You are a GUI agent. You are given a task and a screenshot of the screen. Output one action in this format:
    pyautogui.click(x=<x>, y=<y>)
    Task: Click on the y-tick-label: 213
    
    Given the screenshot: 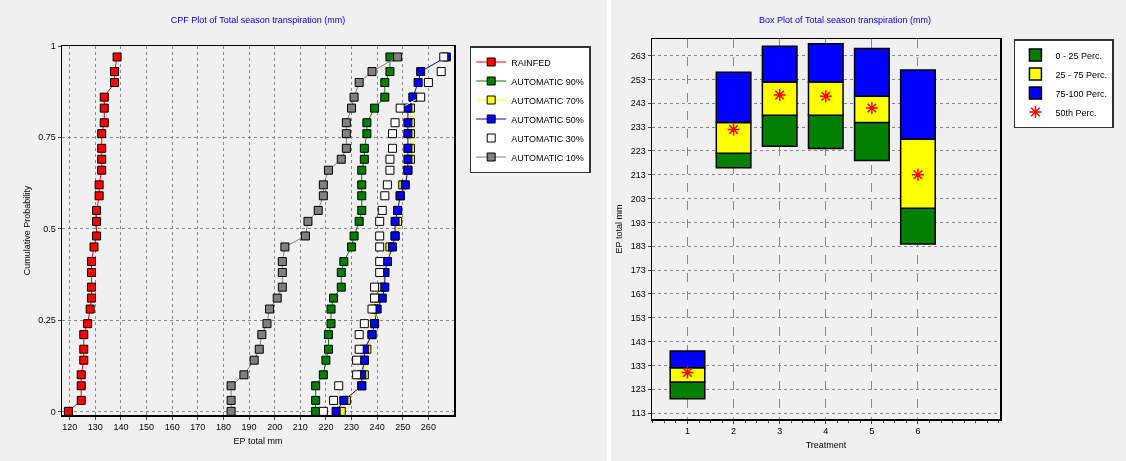 What is the action you would take?
    pyautogui.click(x=638, y=174)
    